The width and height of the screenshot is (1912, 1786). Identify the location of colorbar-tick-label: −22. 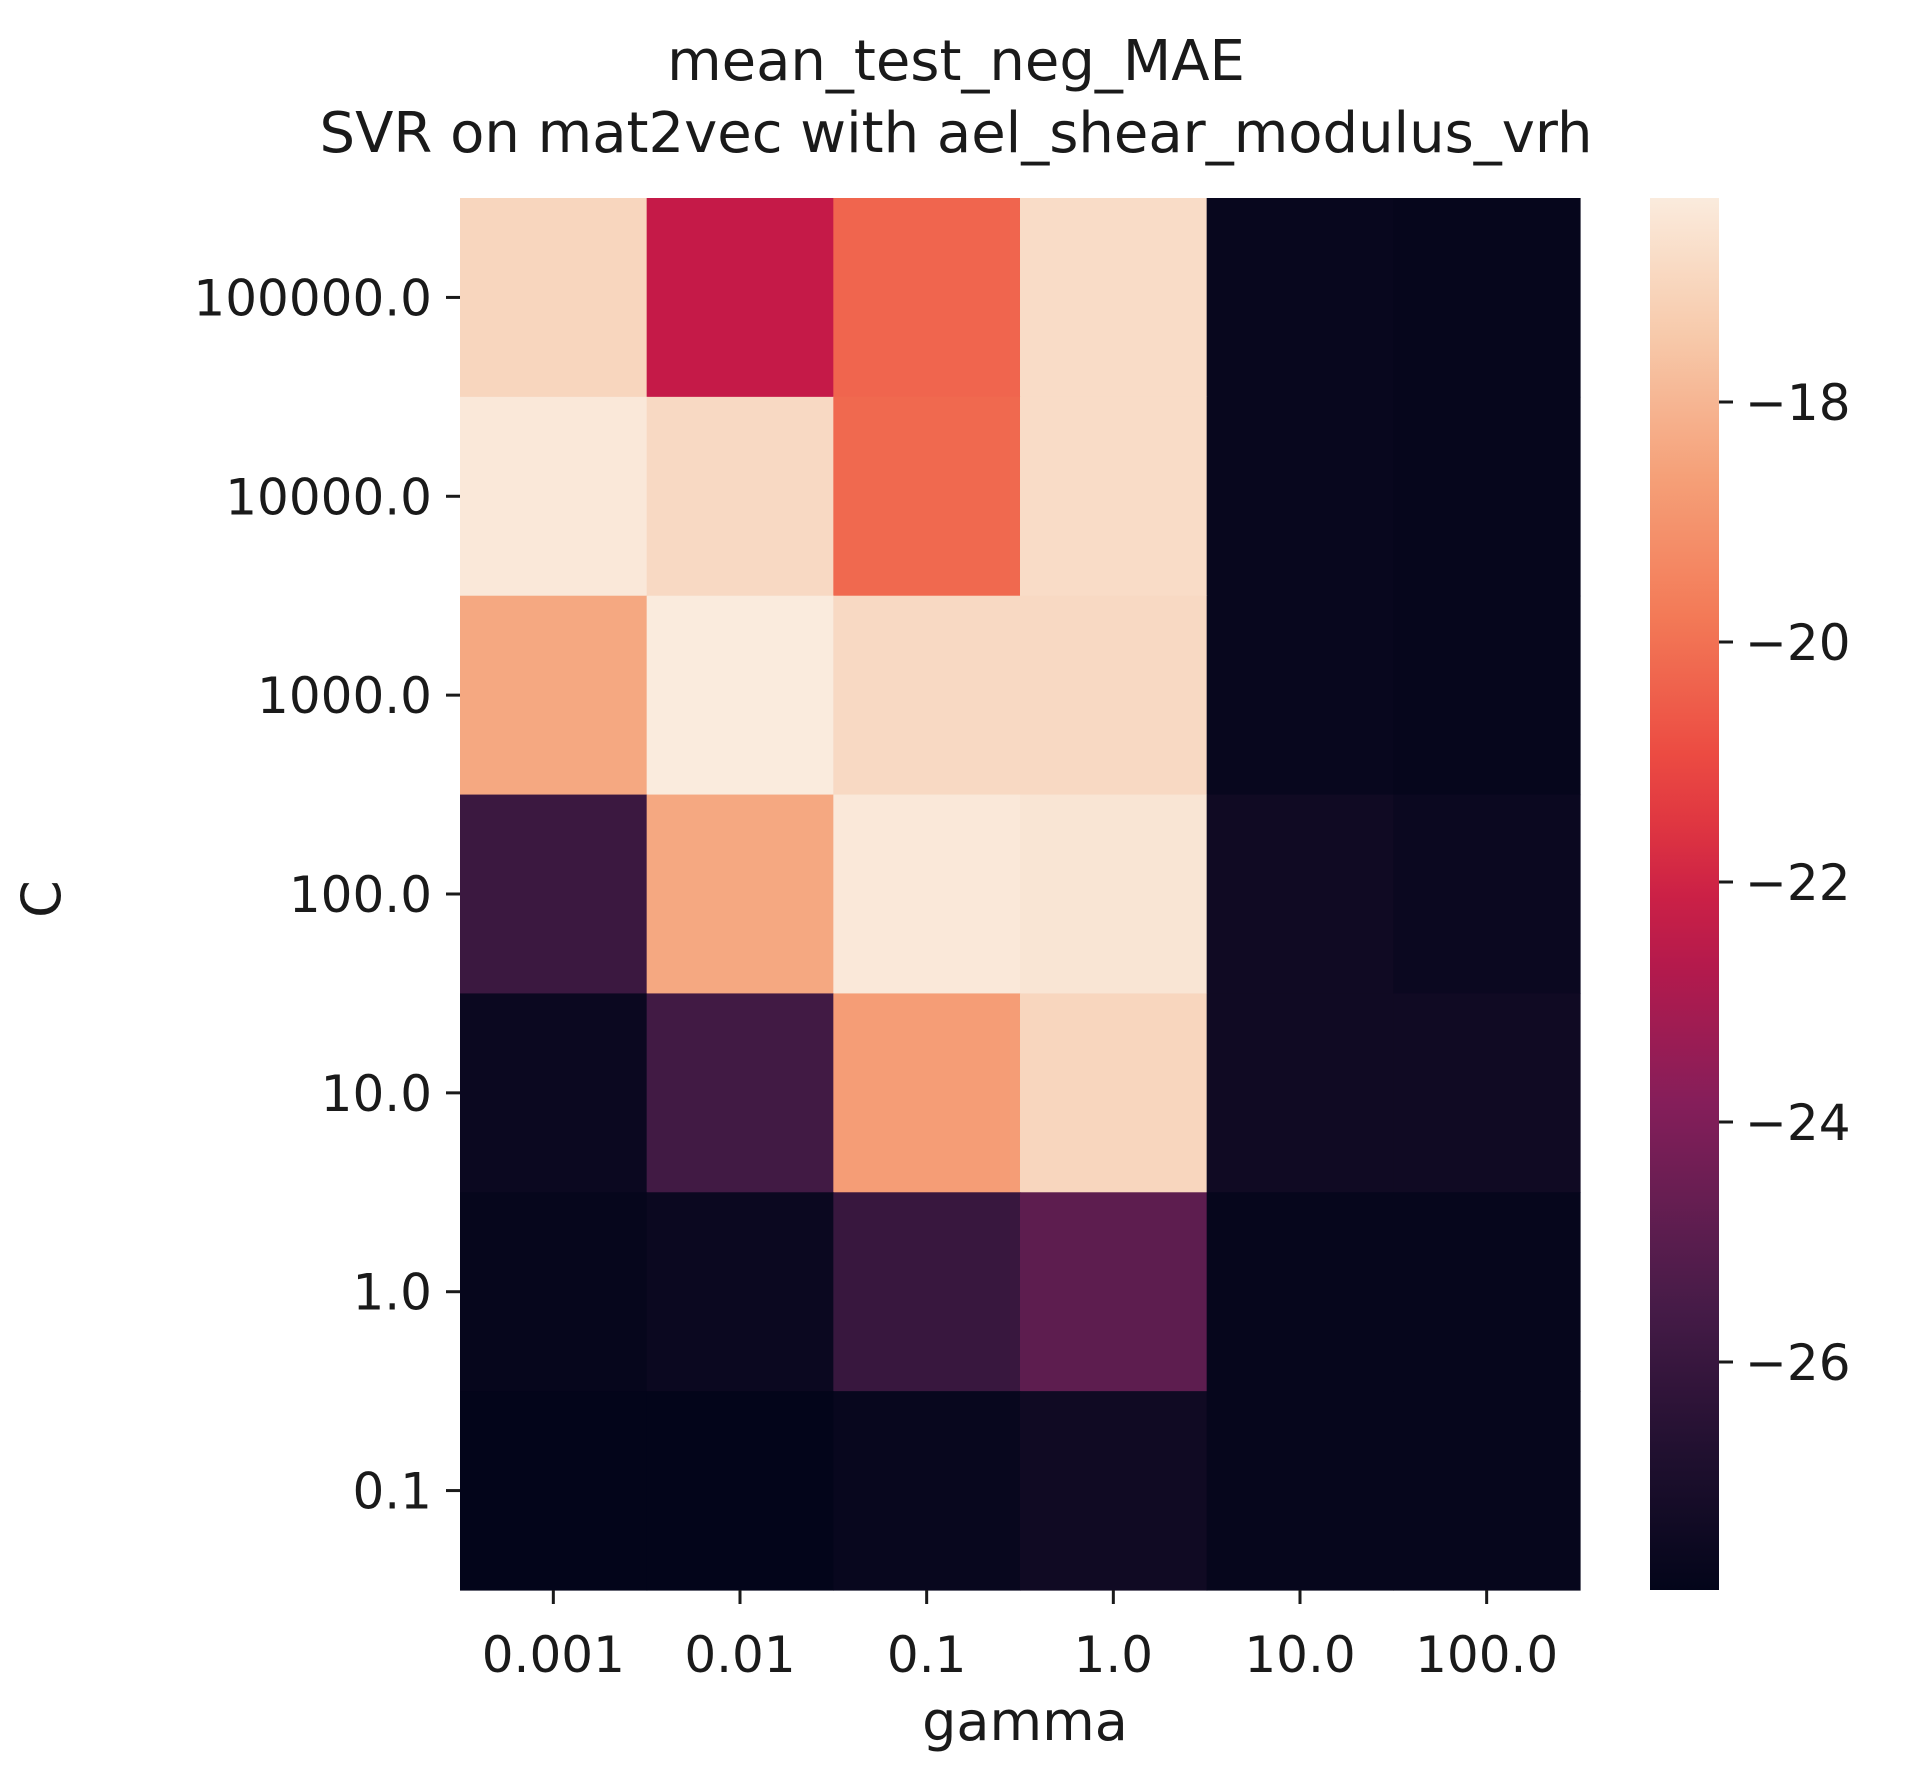
(1798, 883).